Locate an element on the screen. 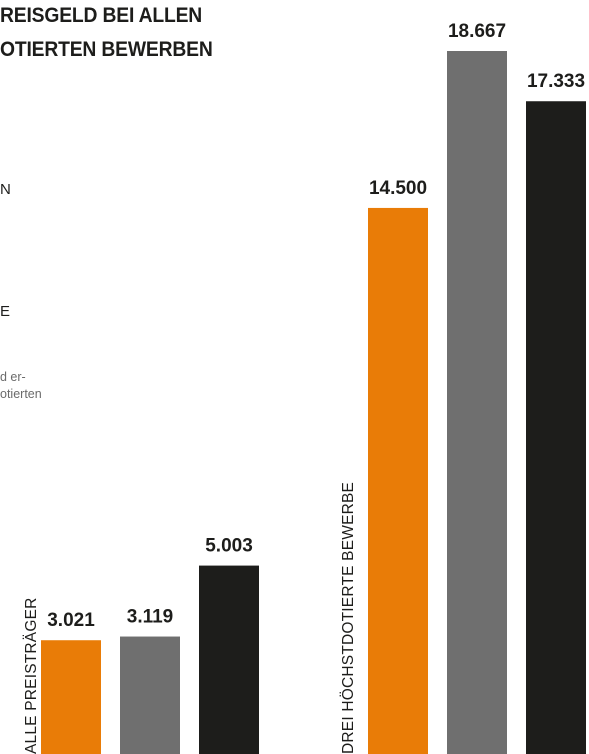 This screenshot has width=589, height=754. title-line-1: REISGELD BEI ALLEN is located at coordinates (101, 15).